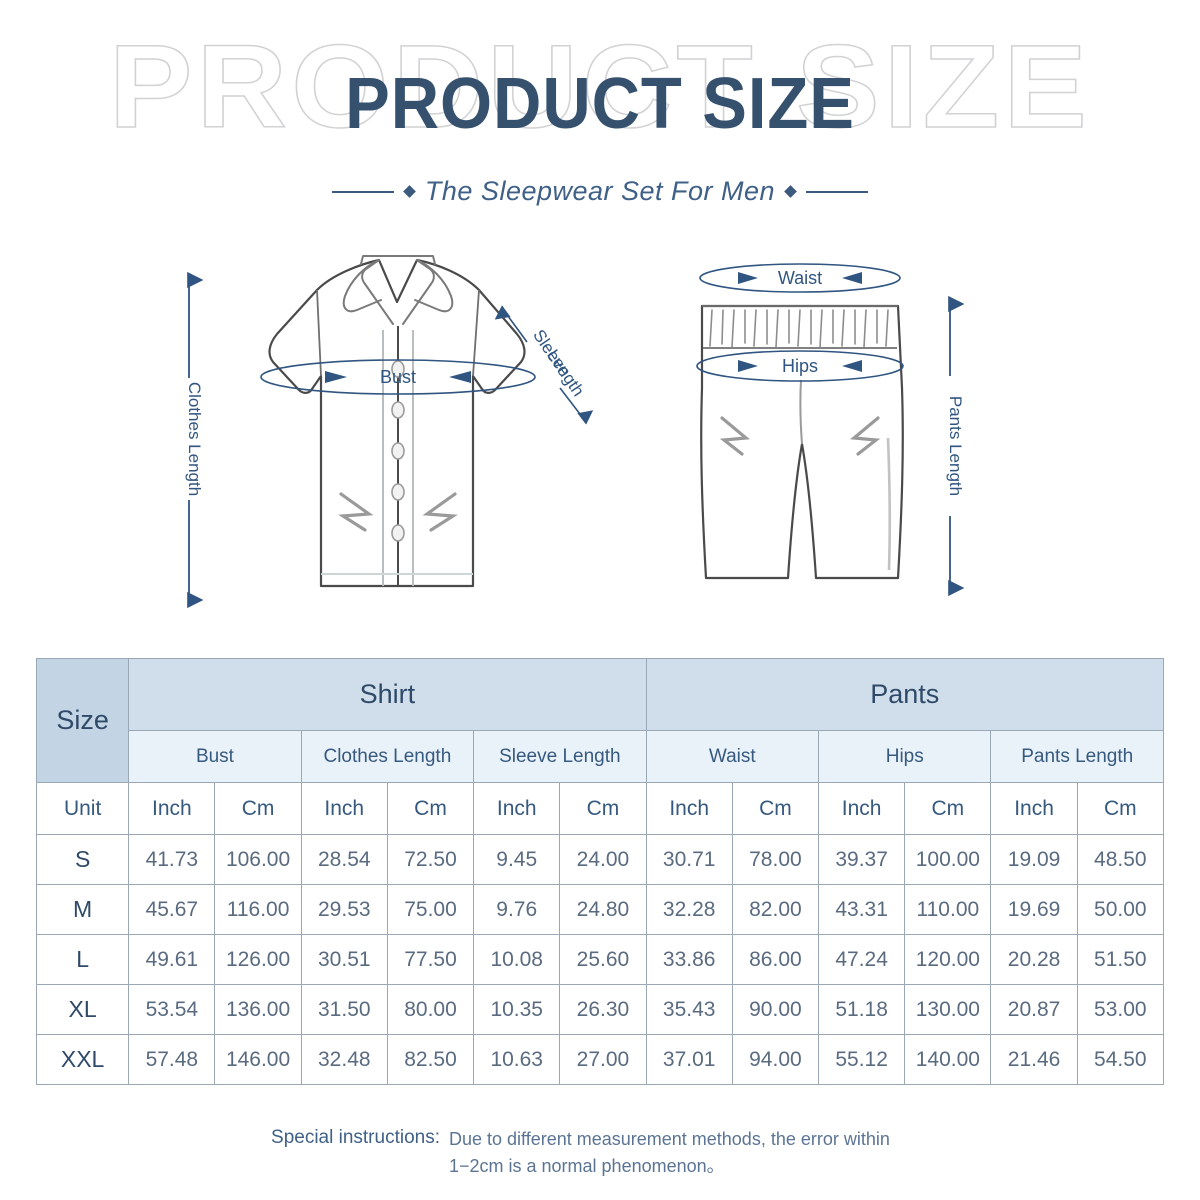  Describe the element at coordinates (362, 191) in the screenshot. I see `rule-left` at that location.